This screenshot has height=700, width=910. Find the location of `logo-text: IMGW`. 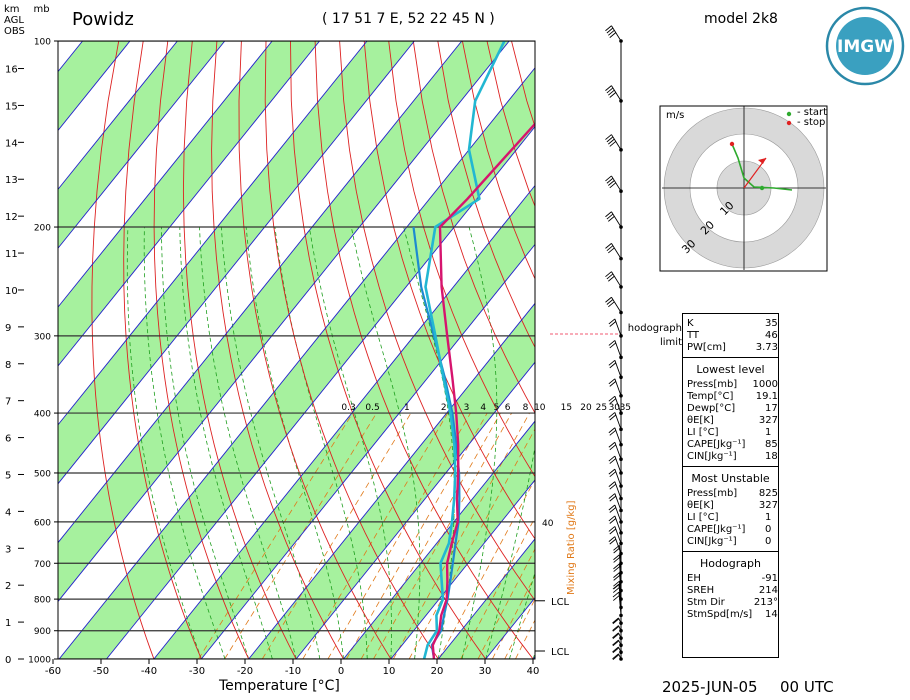

logo-text: IMGW is located at coordinates (865, 47).